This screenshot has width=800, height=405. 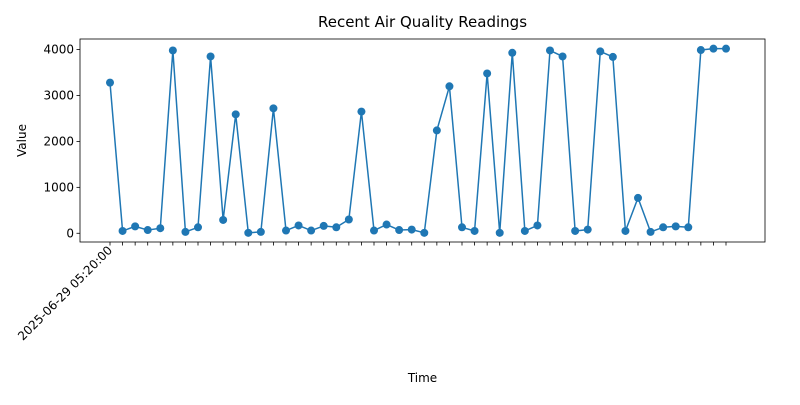 I want to click on y-axis: 0 1000 2000 3000 4000, so click(x=61, y=141).